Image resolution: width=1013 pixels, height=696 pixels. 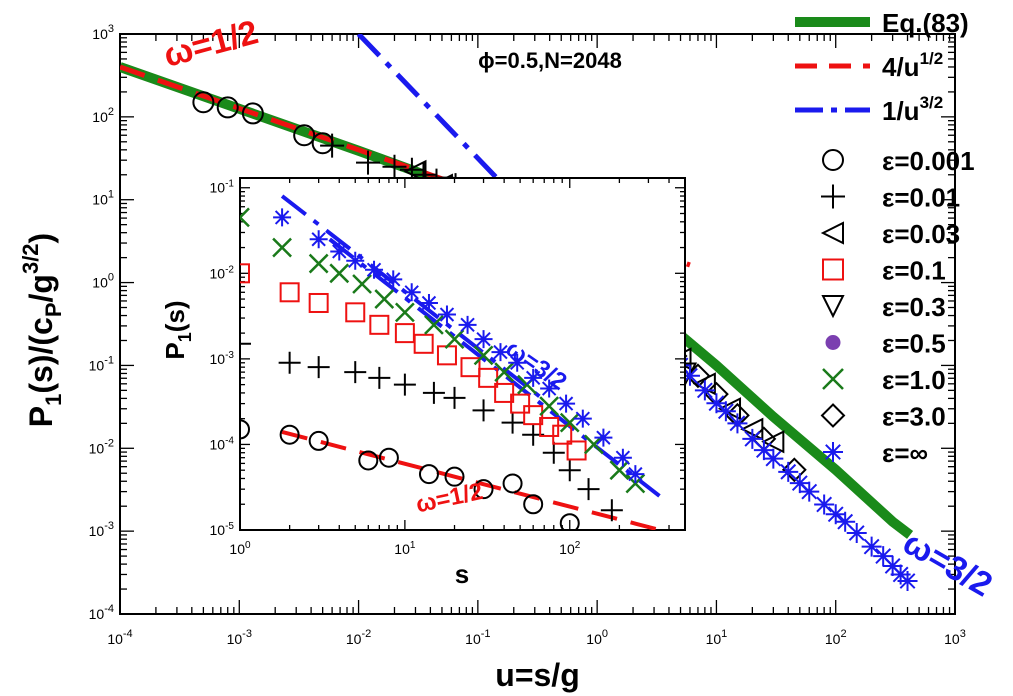 I want to click on legend-marker-x, so click(x=833, y=379).